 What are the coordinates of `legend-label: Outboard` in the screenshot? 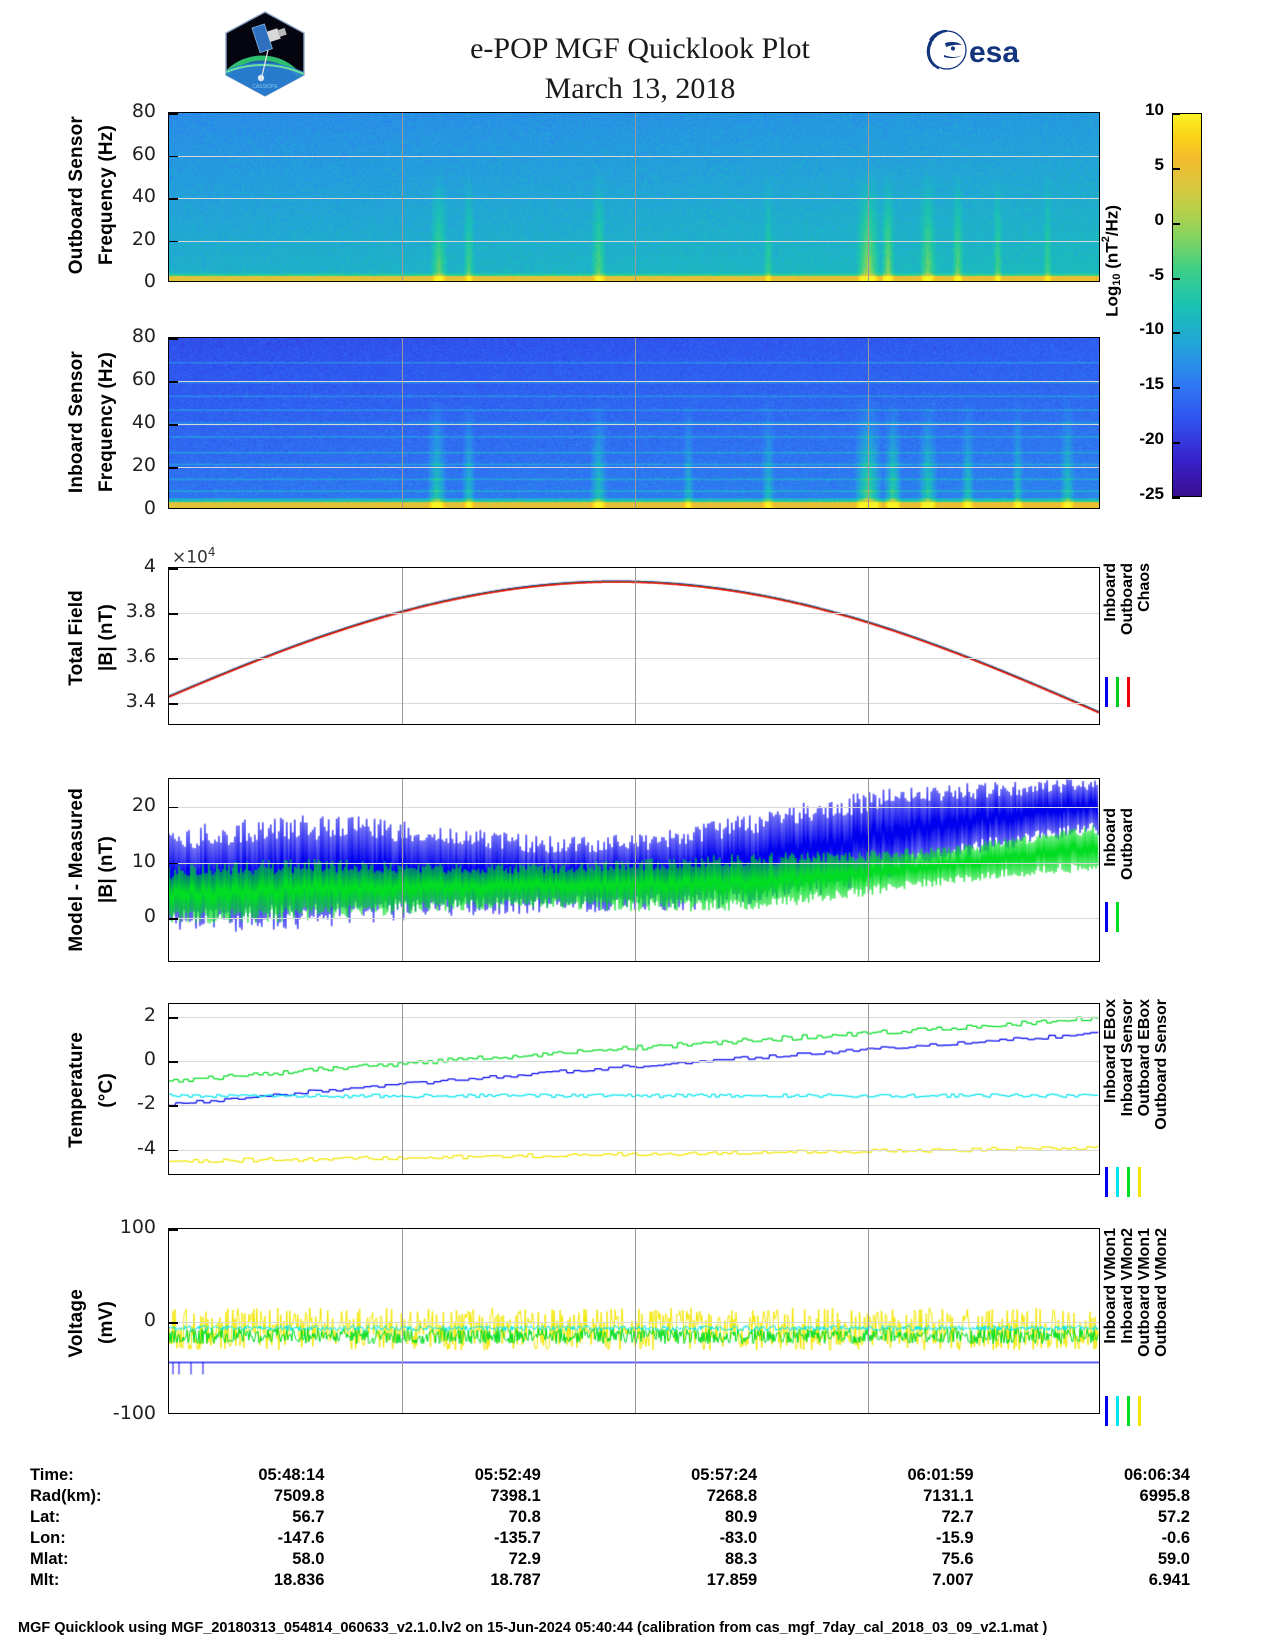 It's located at (1127, 599).